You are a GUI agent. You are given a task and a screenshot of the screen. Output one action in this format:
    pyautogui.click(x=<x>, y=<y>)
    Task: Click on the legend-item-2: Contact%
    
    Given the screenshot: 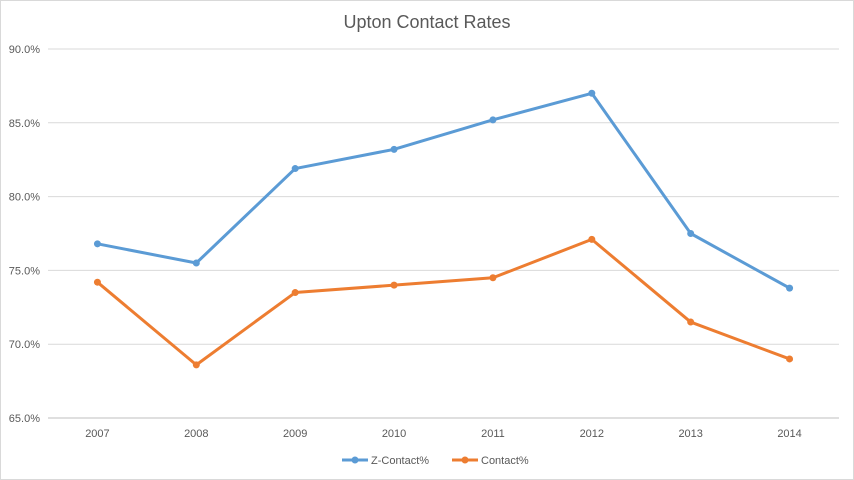 What is the action you would take?
    pyautogui.click(x=490, y=461)
    